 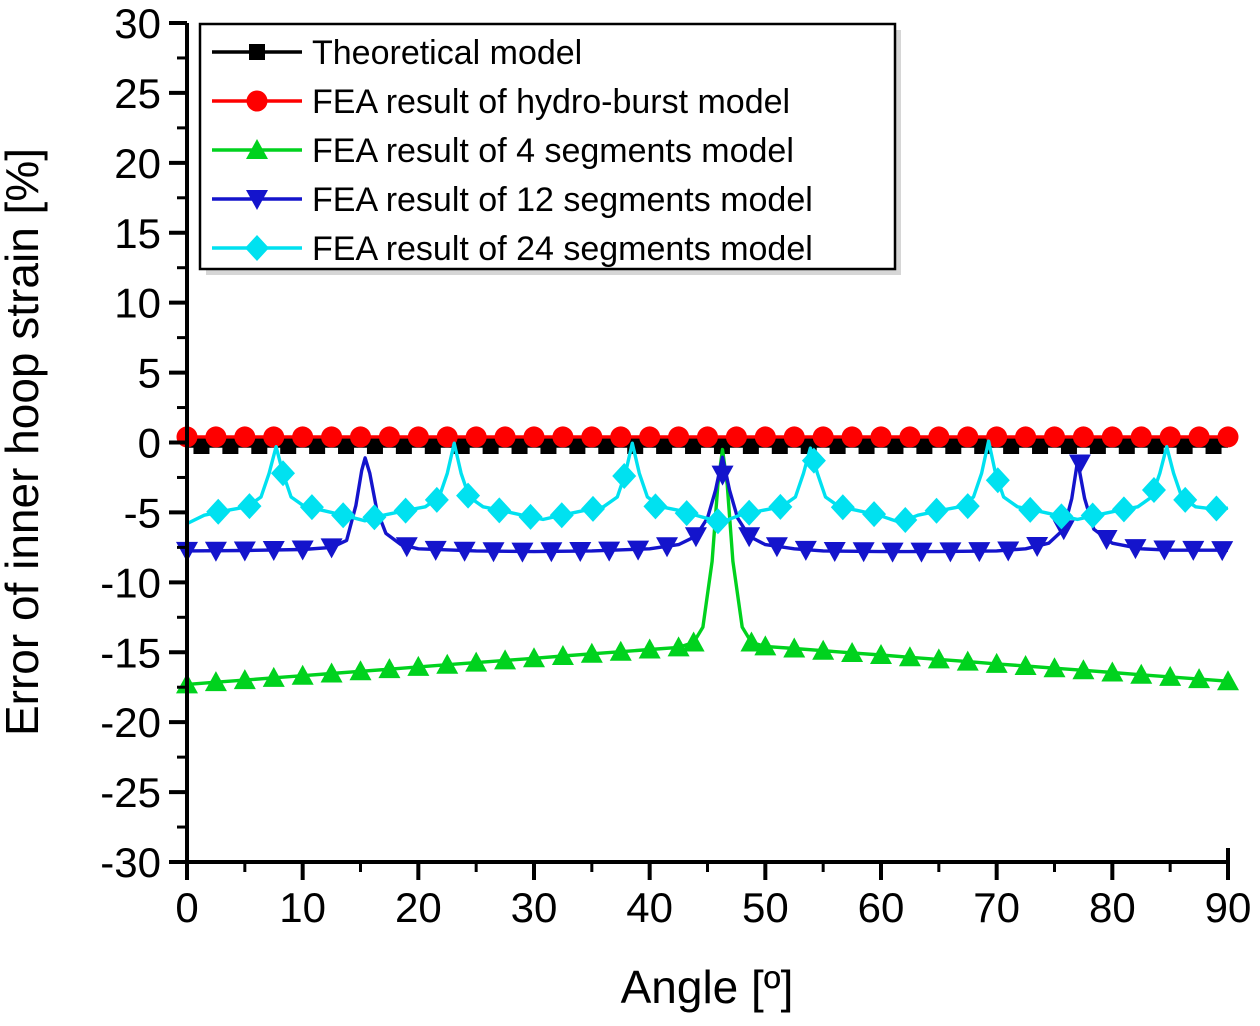 What do you see at coordinates (149, 443) in the screenshot?
I see `y-tick-label: 0` at bounding box center [149, 443].